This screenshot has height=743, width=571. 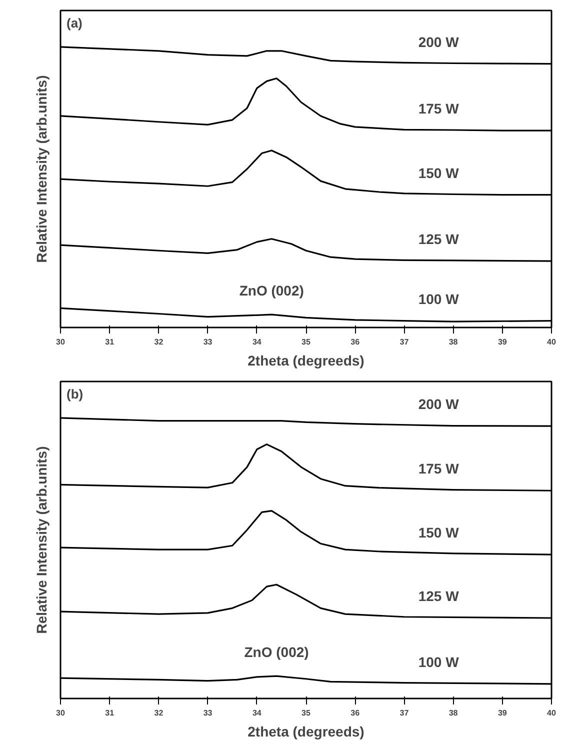 I want to click on chart-title: (a), so click(x=74, y=23).